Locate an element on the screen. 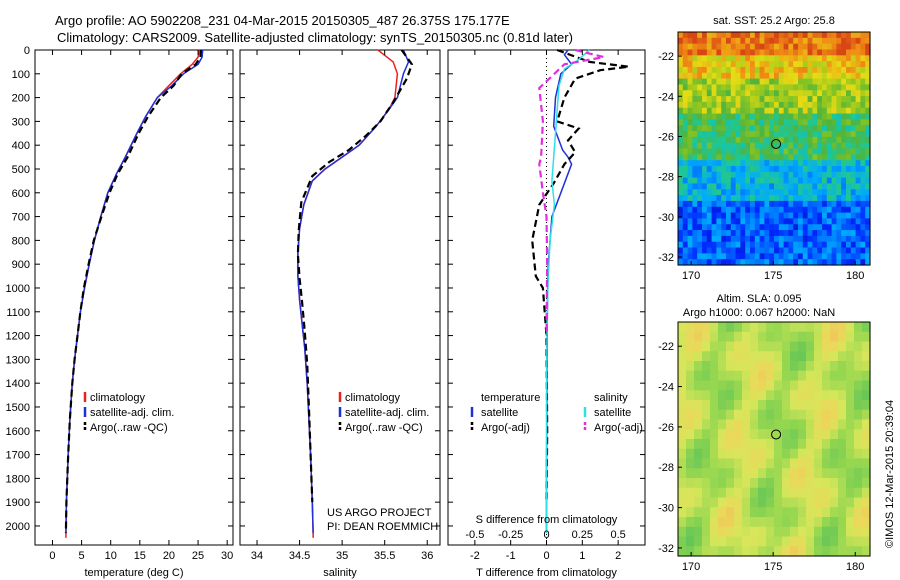  legend-label: Argo(..raw -QC) is located at coordinates (129, 428).